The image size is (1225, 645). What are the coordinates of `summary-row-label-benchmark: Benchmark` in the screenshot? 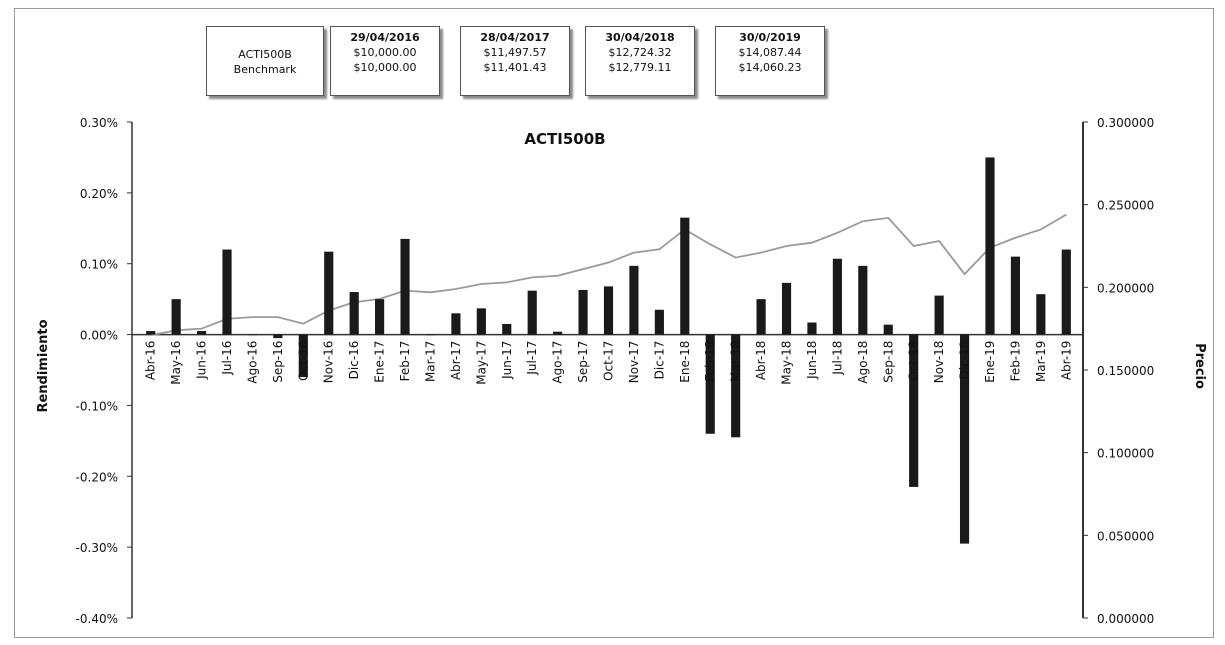 It's located at (265, 69).